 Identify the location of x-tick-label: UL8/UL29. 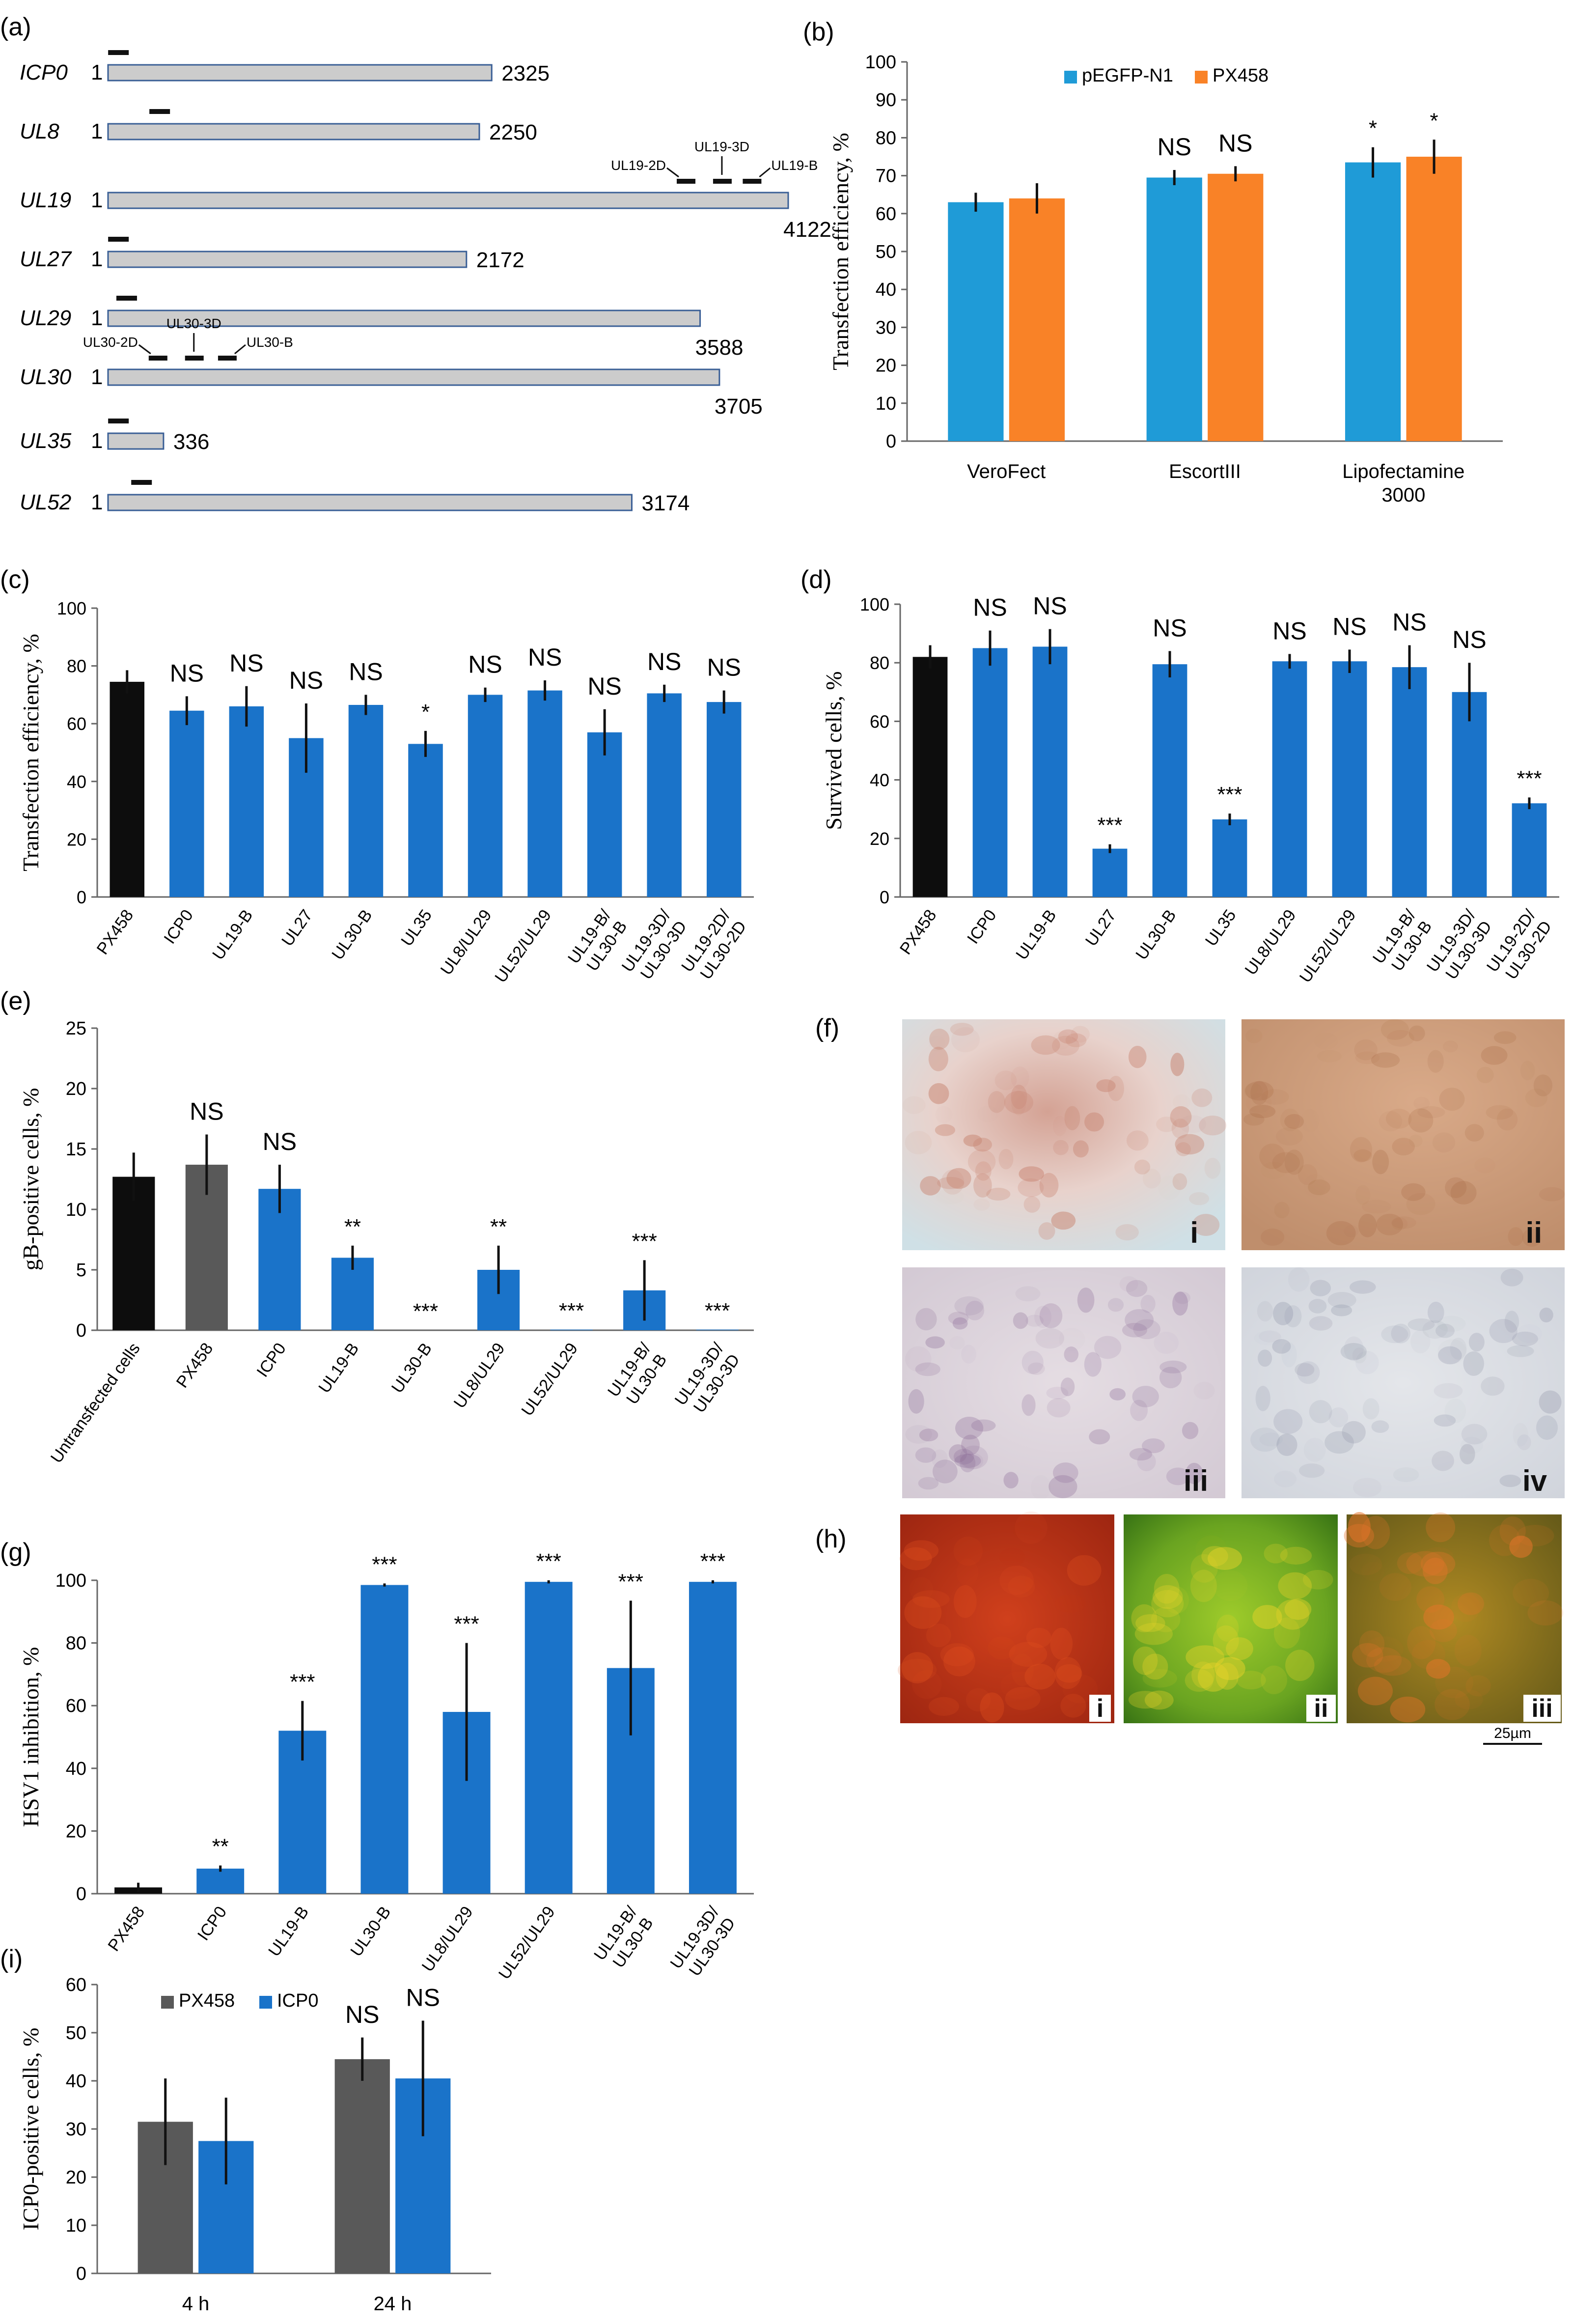
(480, 1376).